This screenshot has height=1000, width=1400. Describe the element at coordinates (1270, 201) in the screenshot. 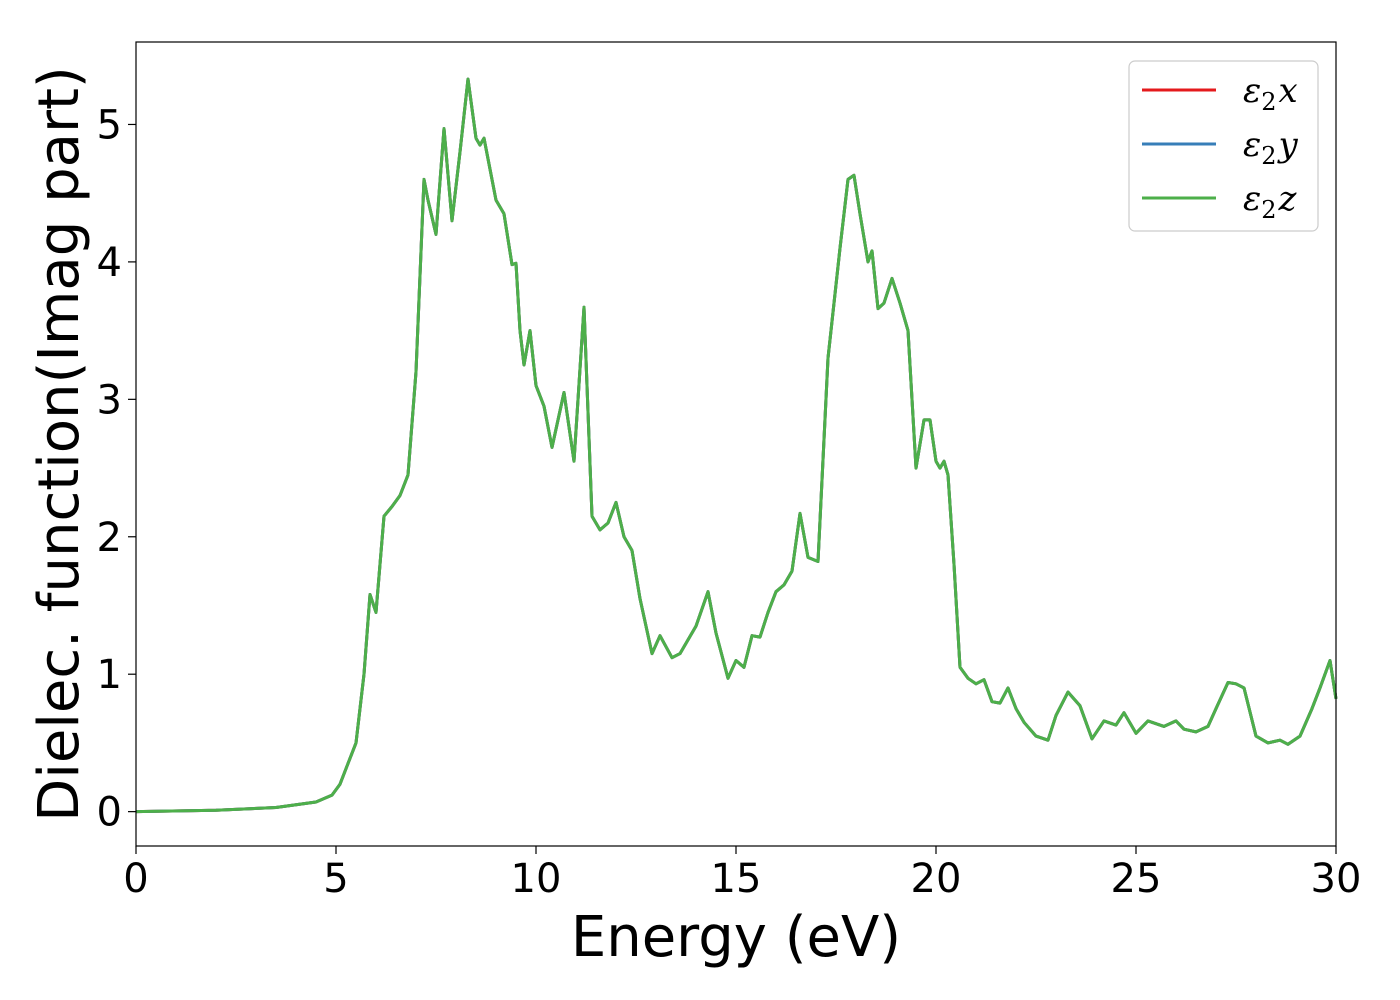

I see `legend-label-z: ε2z` at that location.